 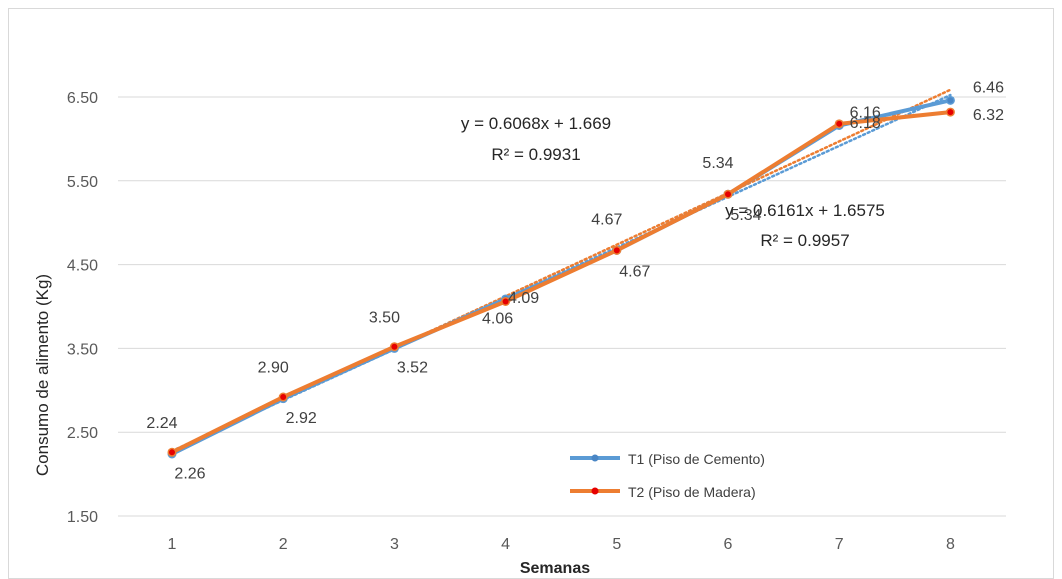 I want to click on data-label-t1: 4.09, so click(x=523, y=298).